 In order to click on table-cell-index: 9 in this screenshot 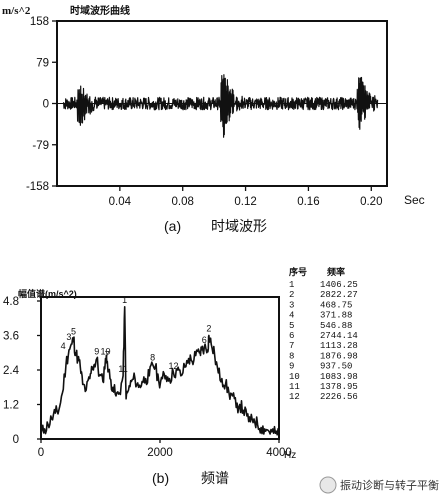, I will do `click(291, 367)`.